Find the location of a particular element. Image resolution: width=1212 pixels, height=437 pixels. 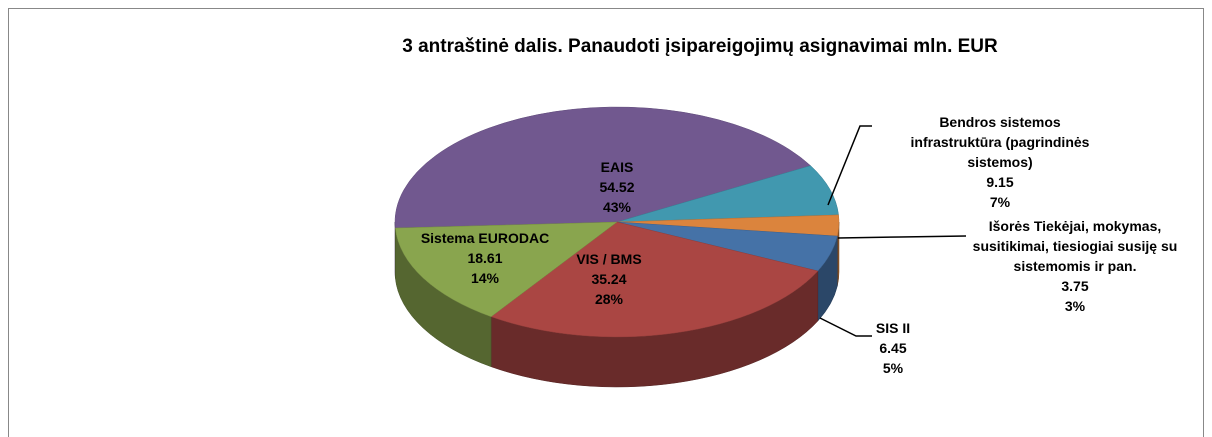

label-percent: 43% is located at coordinates (617, 207).